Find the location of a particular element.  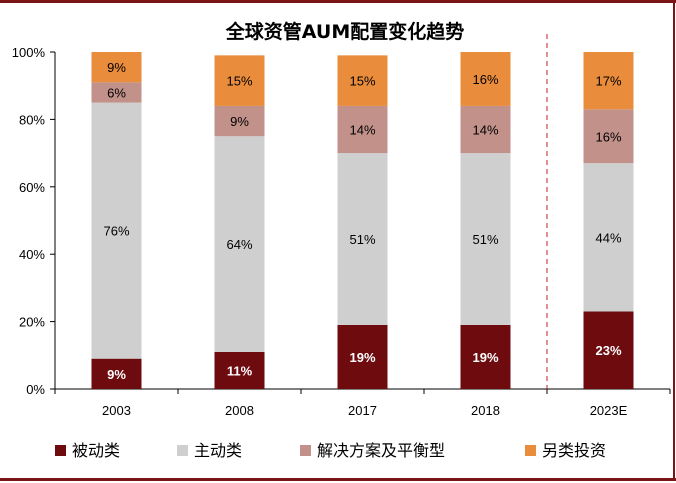

data-label: 6% is located at coordinates (116, 92).